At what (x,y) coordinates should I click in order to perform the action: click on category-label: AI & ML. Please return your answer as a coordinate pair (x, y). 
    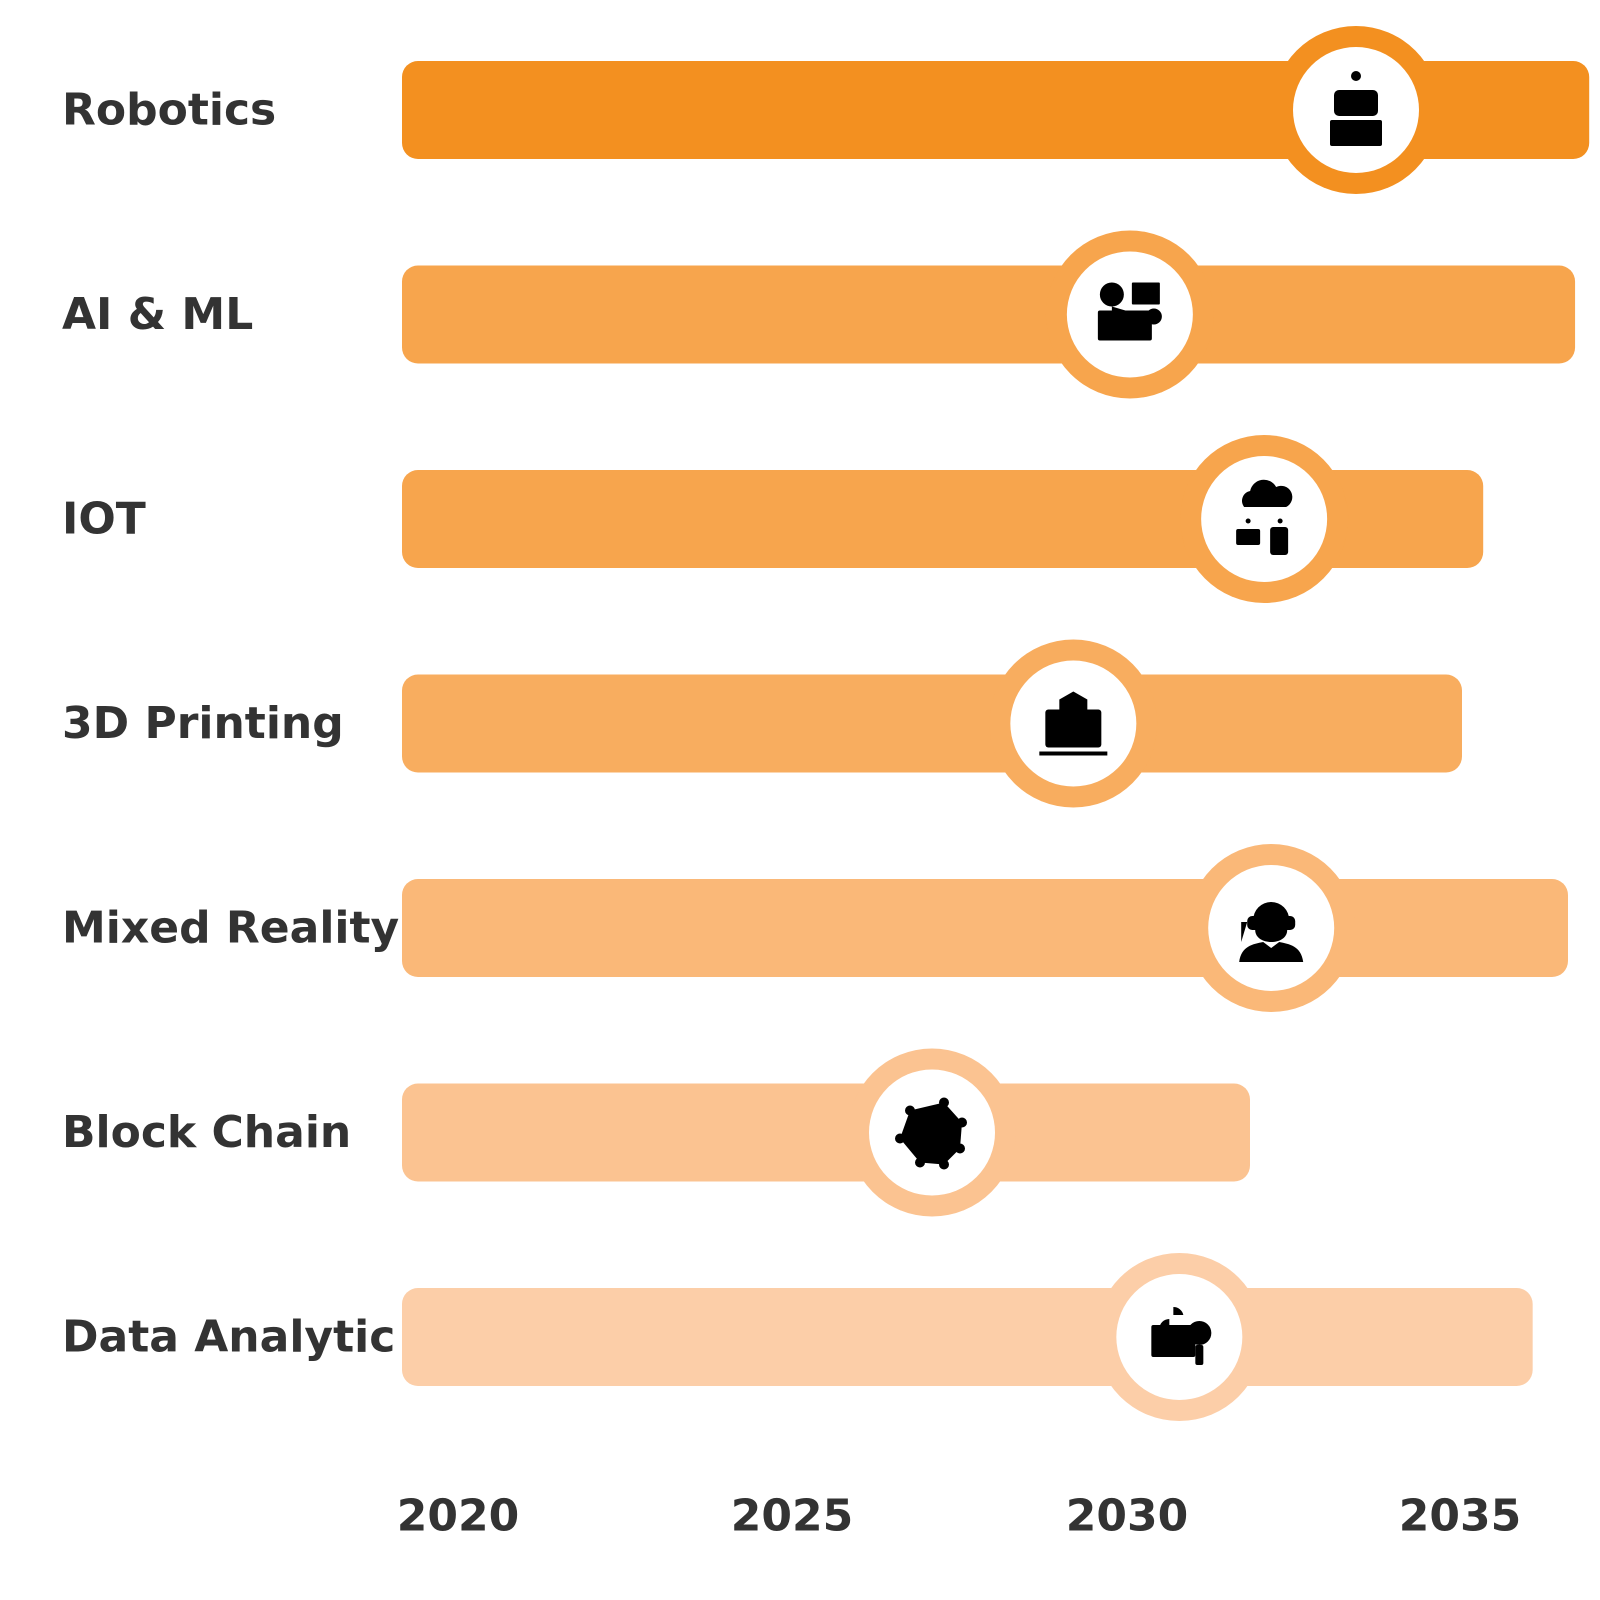
    Looking at the image, I should click on (157, 314).